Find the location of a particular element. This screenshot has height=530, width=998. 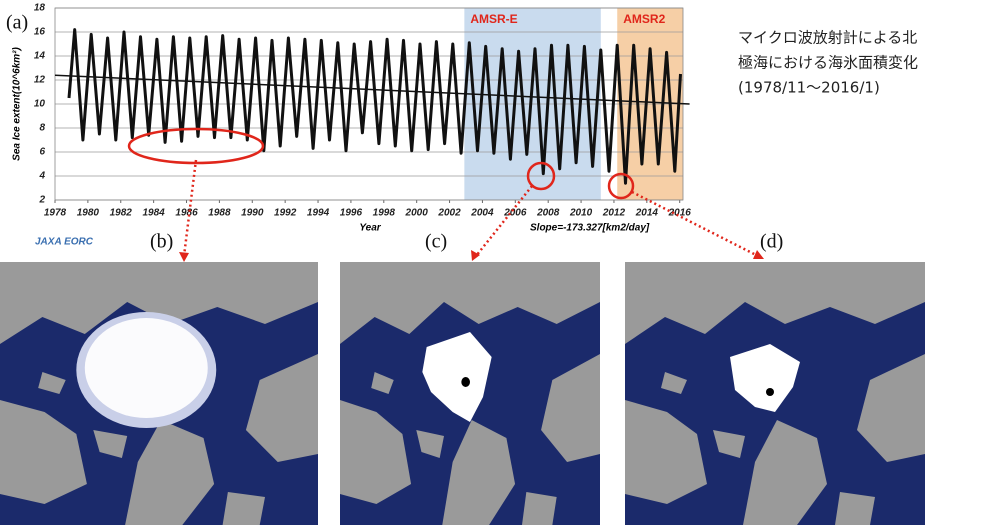

y-tick-label: 2 is located at coordinates (41, 200).